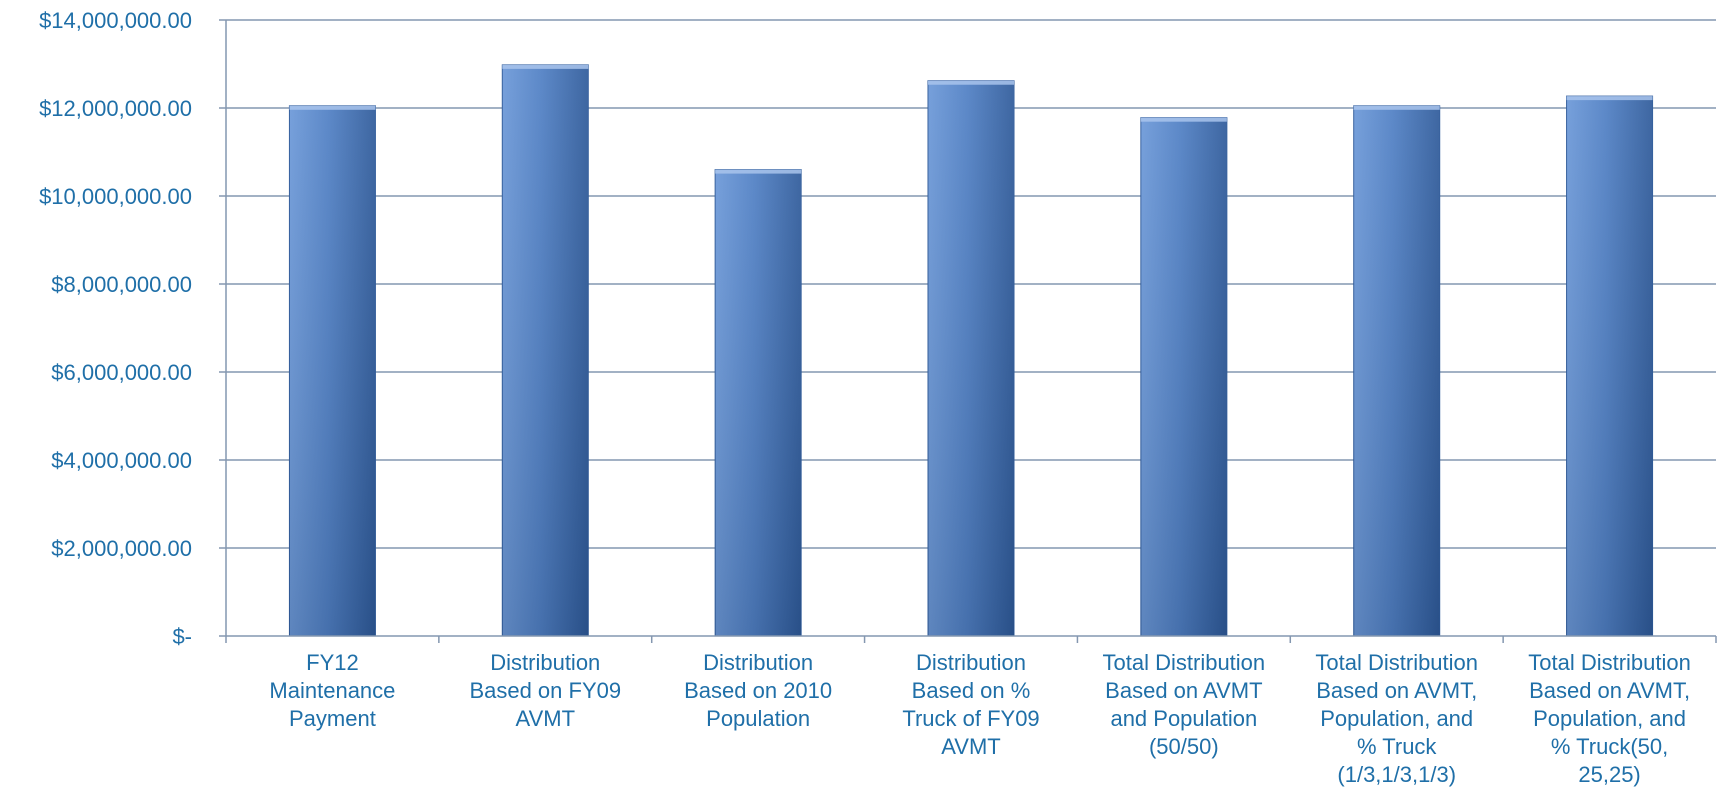  I want to click on y-tick-label: $4,000,000.00, so click(121, 460).